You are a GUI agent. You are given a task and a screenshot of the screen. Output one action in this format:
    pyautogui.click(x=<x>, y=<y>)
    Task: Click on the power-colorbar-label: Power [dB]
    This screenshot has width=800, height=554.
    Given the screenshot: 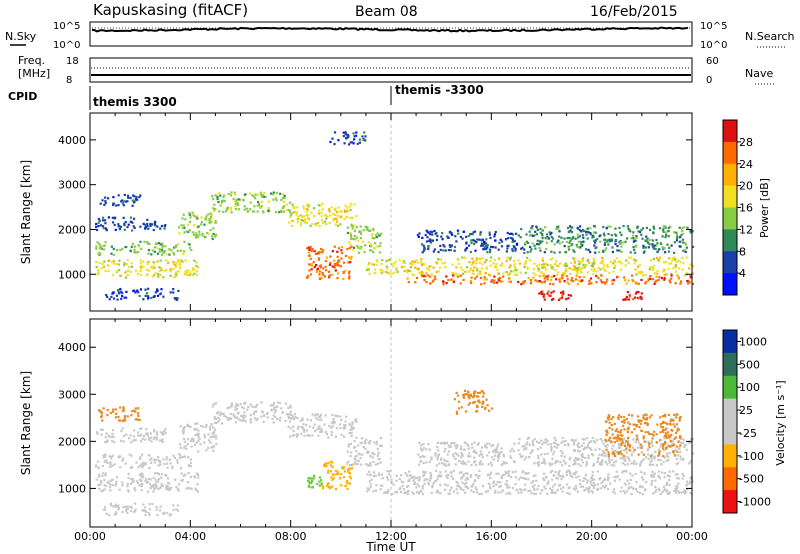 What is the action you would take?
    pyautogui.click(x=764, y=208)
    